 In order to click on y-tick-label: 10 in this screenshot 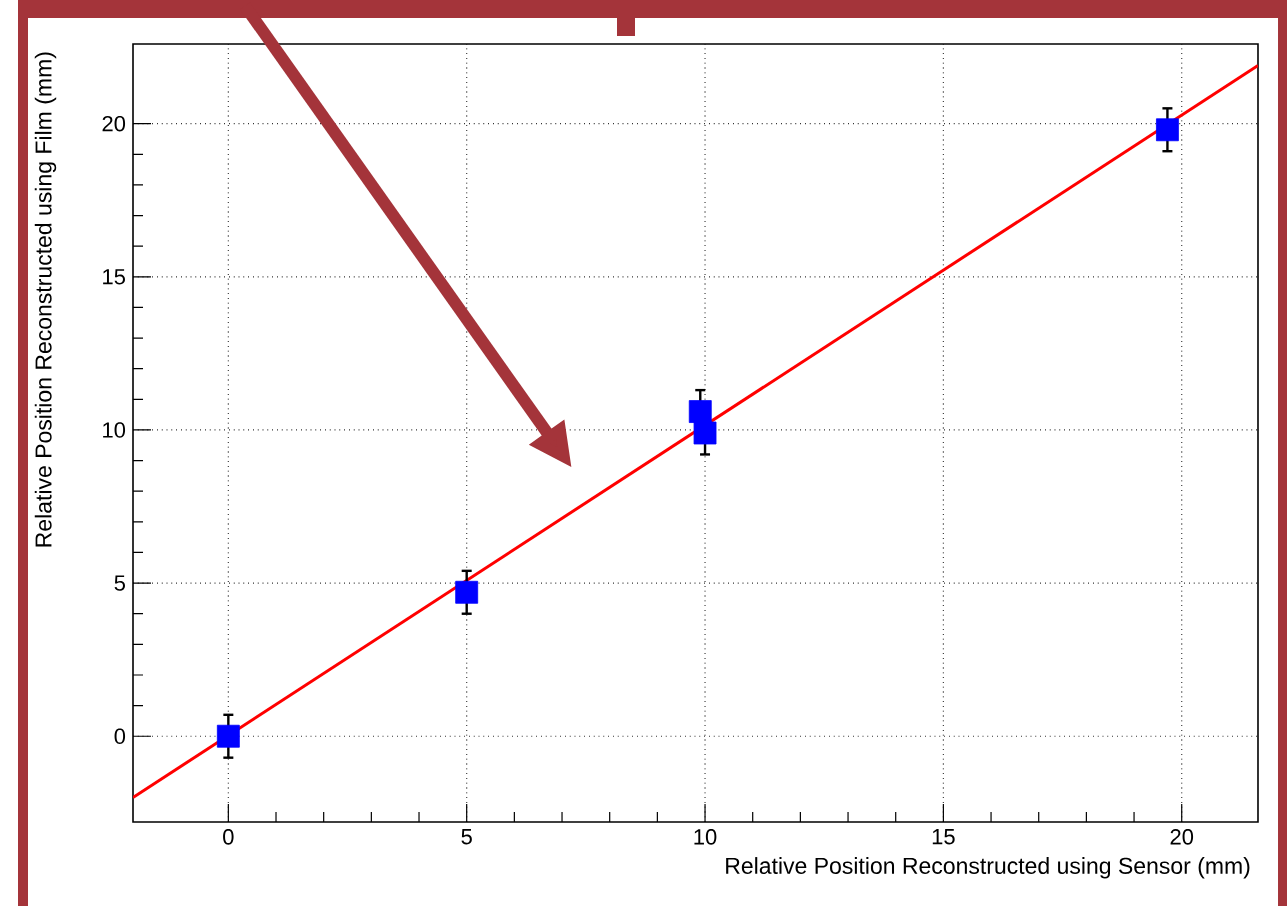, I will do `click(114, 430)`.